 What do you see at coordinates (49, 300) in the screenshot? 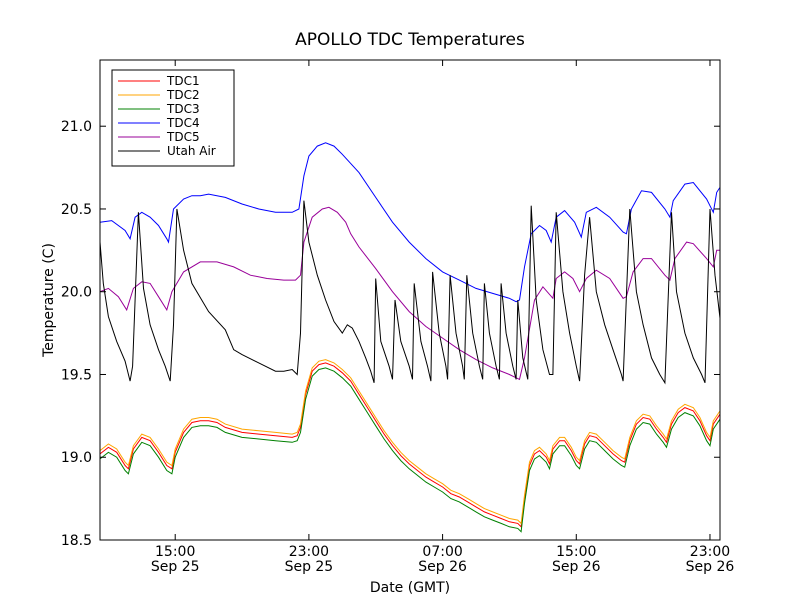
I see `y-axis-label: Temperature (C)` at bounding box center [49, 300].